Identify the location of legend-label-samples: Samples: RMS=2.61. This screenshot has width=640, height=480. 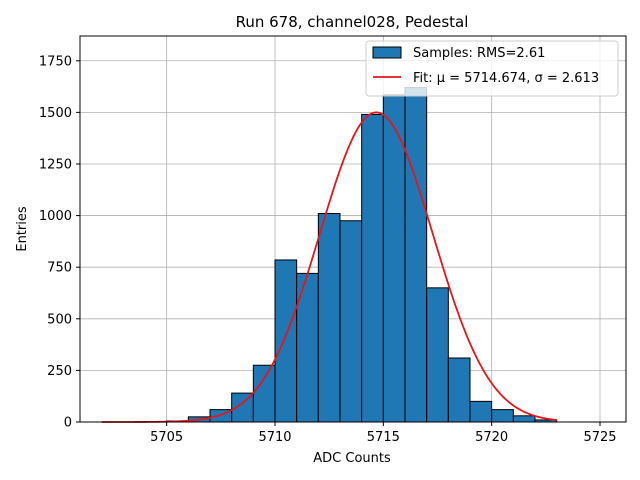
(479, 53).